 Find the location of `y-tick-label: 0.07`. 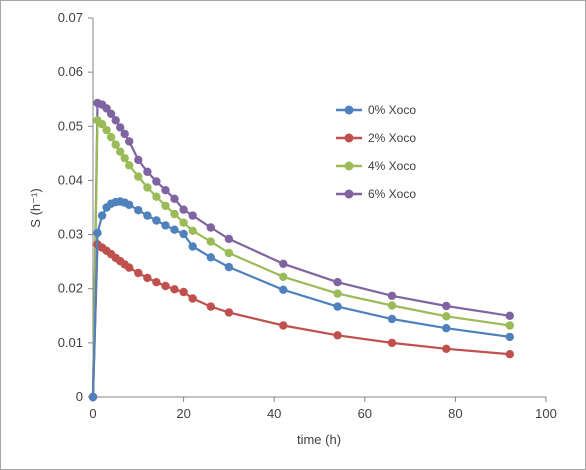

y-tick-label: 0.07 is located at coordinates (70, 17).